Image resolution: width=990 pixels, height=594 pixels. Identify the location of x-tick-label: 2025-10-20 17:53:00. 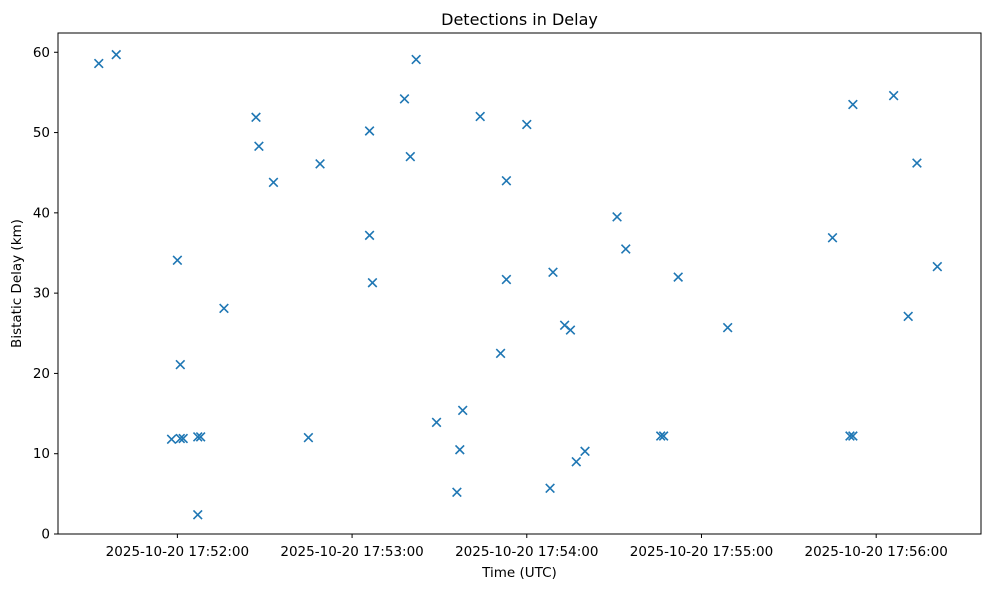
(351, 552).